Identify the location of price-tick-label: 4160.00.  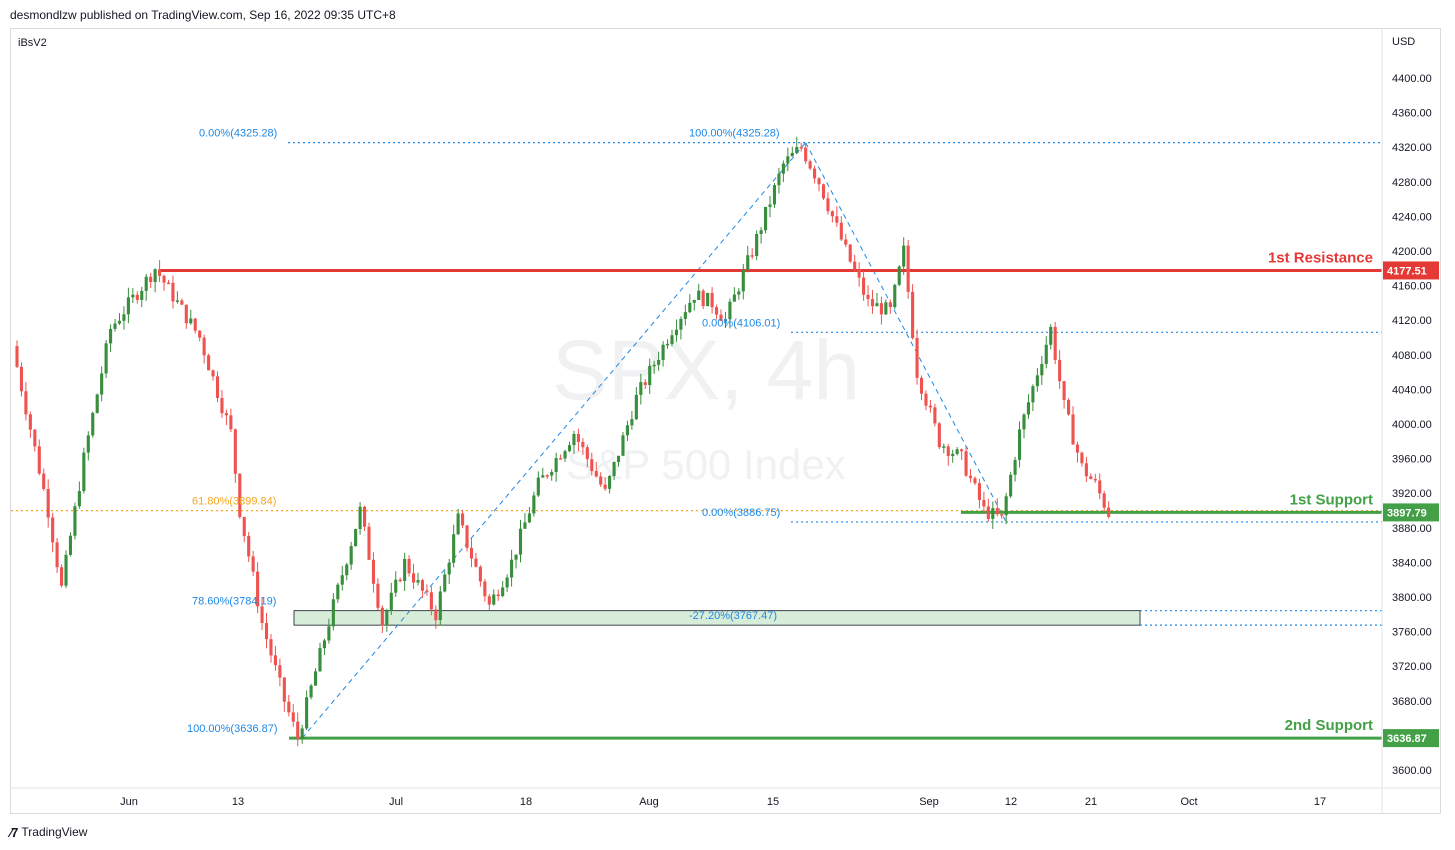
(1412, 287).